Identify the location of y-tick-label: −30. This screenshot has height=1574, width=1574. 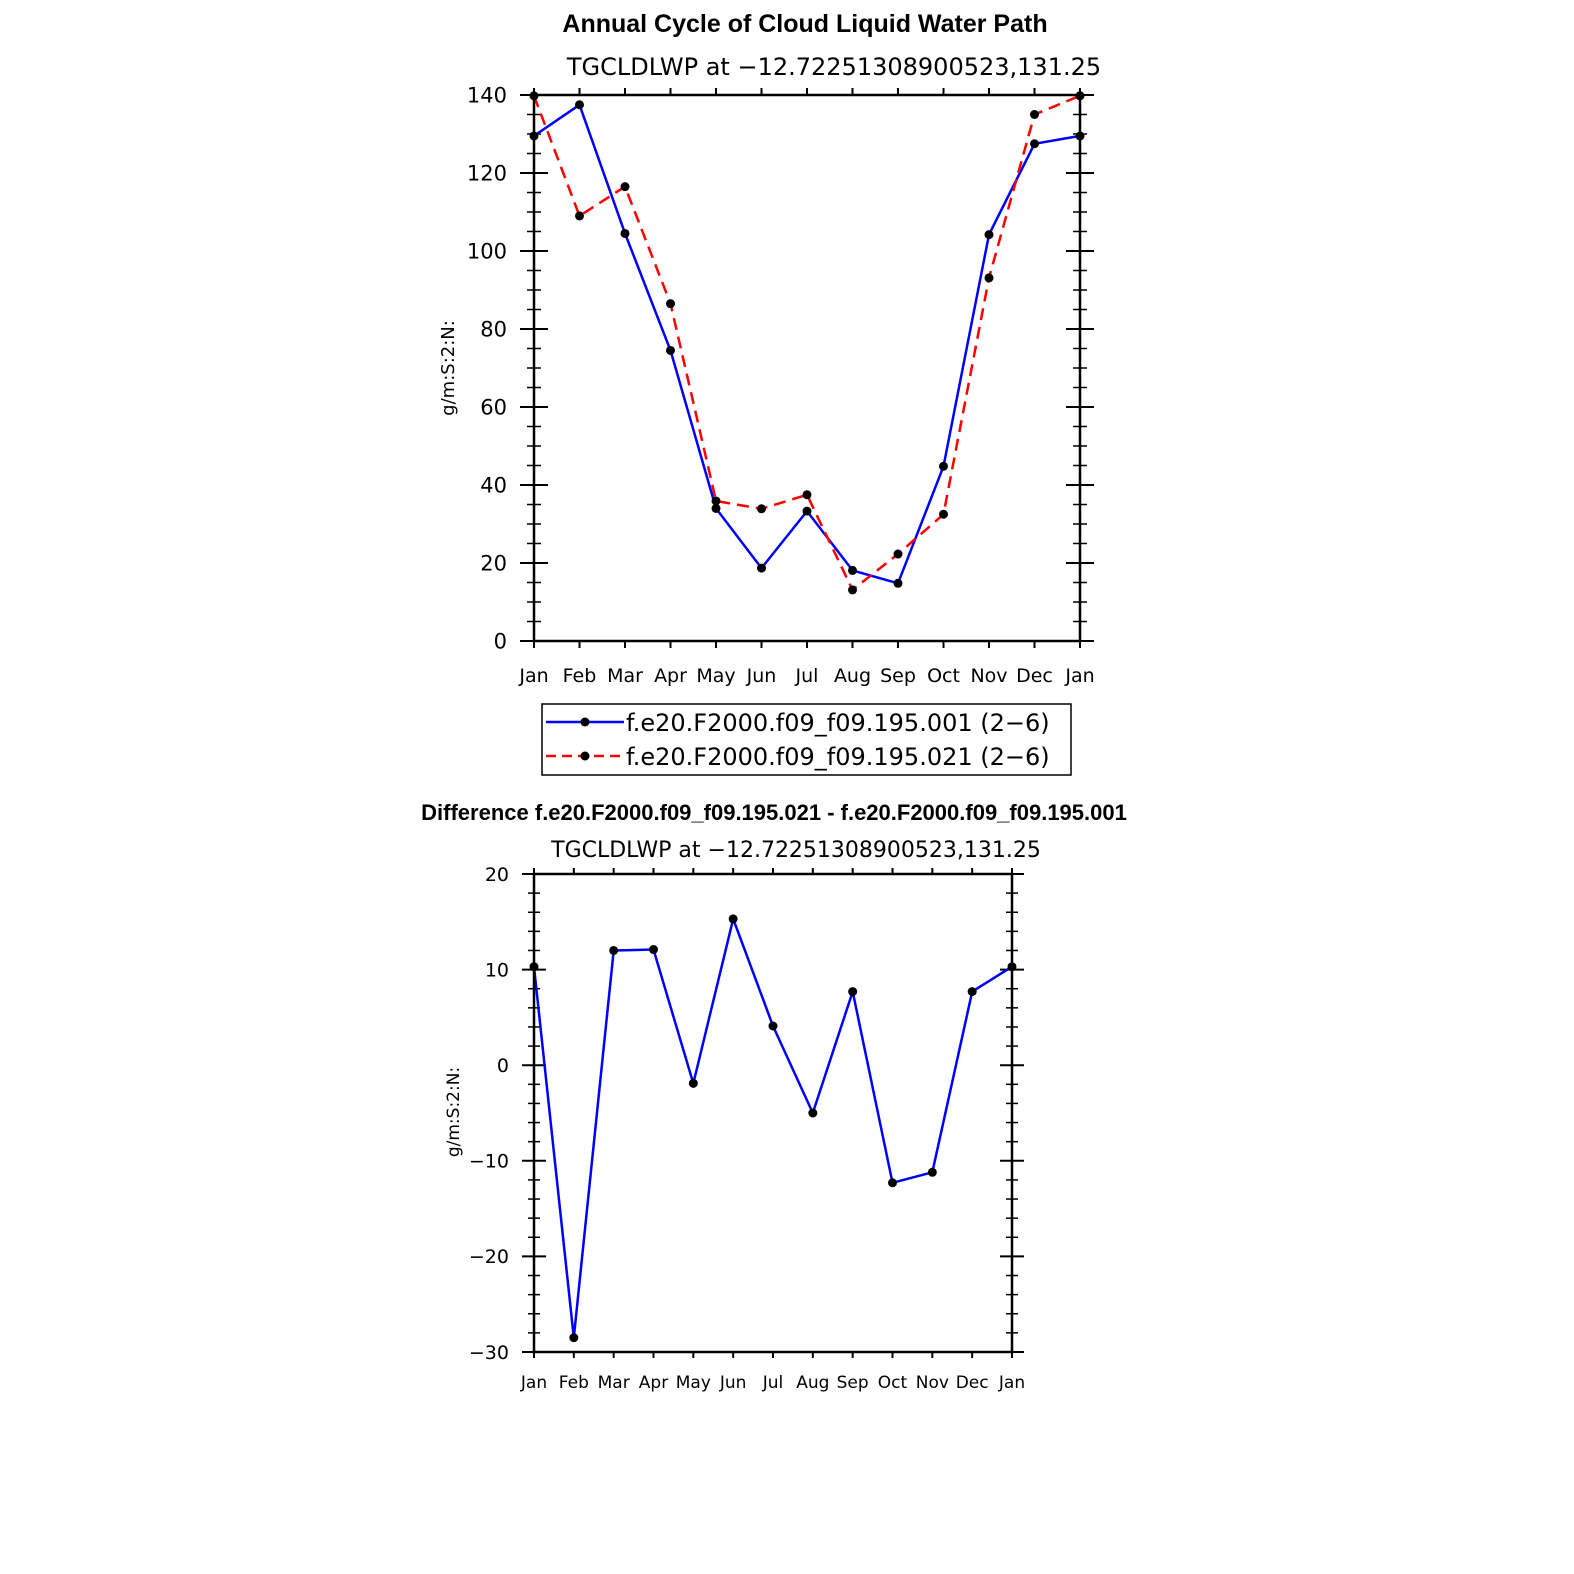
(489, 1353).